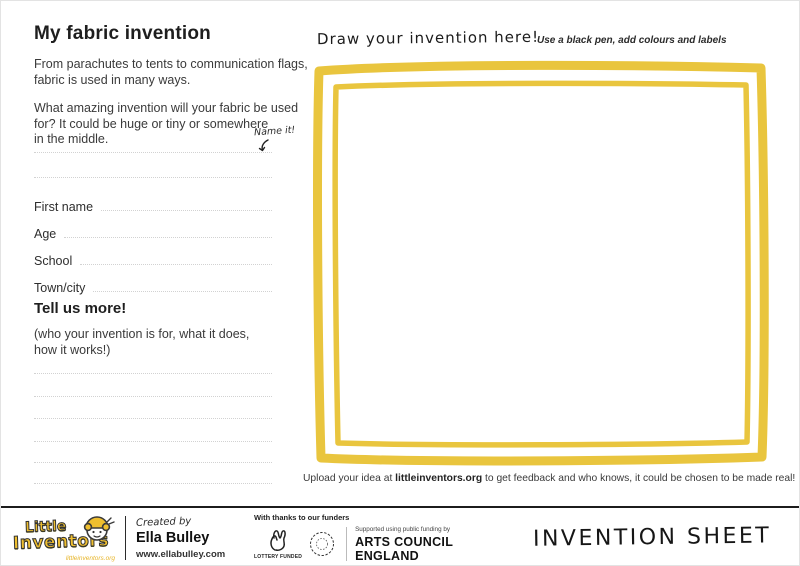 The height and width of the screenshot is (566, 800). Describe the element at coordinates (64, 207) in the screenshot. I see `field-label: First name` at that location.